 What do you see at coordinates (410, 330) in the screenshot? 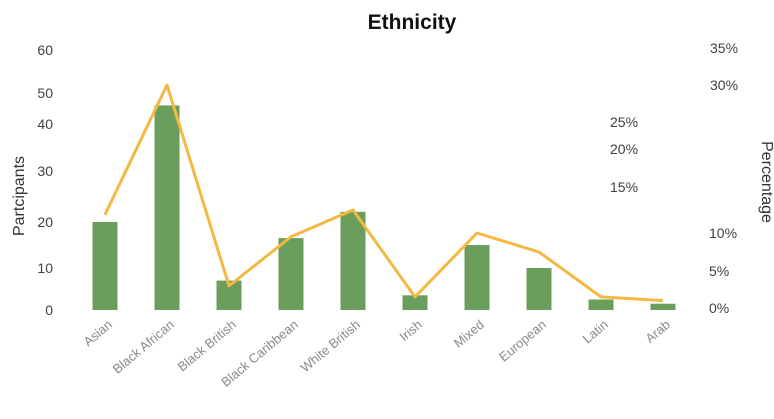
I see `category-label: Irish` at bounding box center [410, 330].